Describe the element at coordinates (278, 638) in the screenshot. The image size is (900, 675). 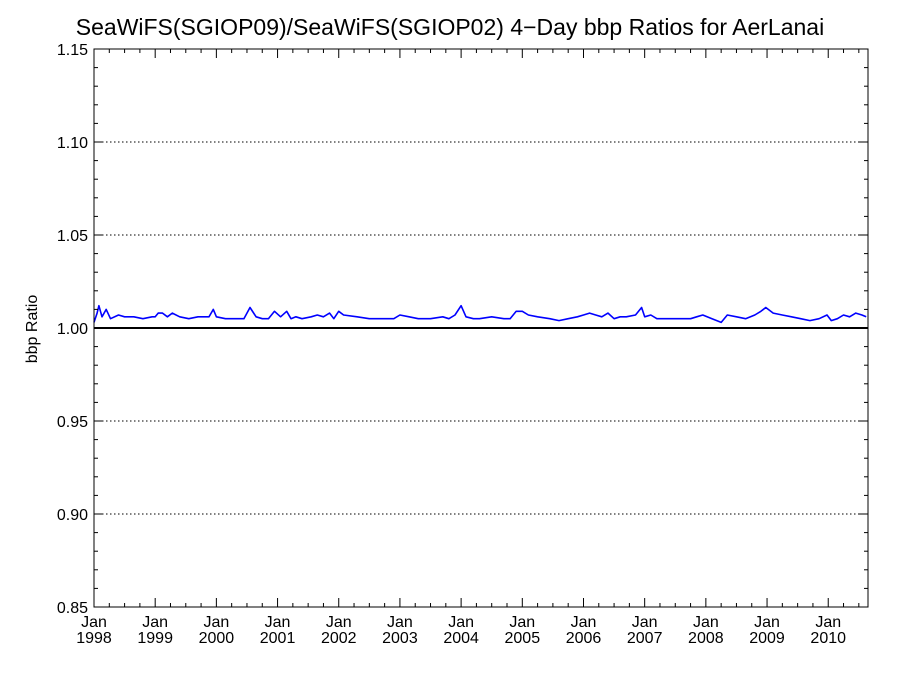
I see `x-tick-label-year: 2001` at that location.